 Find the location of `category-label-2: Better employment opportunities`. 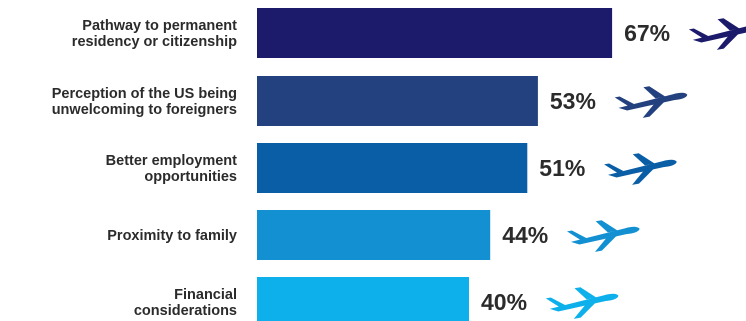

category-label-2: Better employment opportunities is located at coordinates (172, 169).